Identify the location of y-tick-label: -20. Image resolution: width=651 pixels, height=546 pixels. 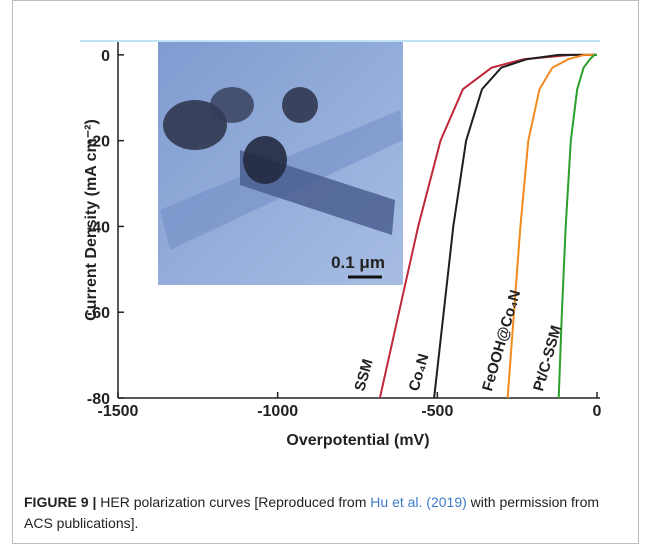
(98, 142).